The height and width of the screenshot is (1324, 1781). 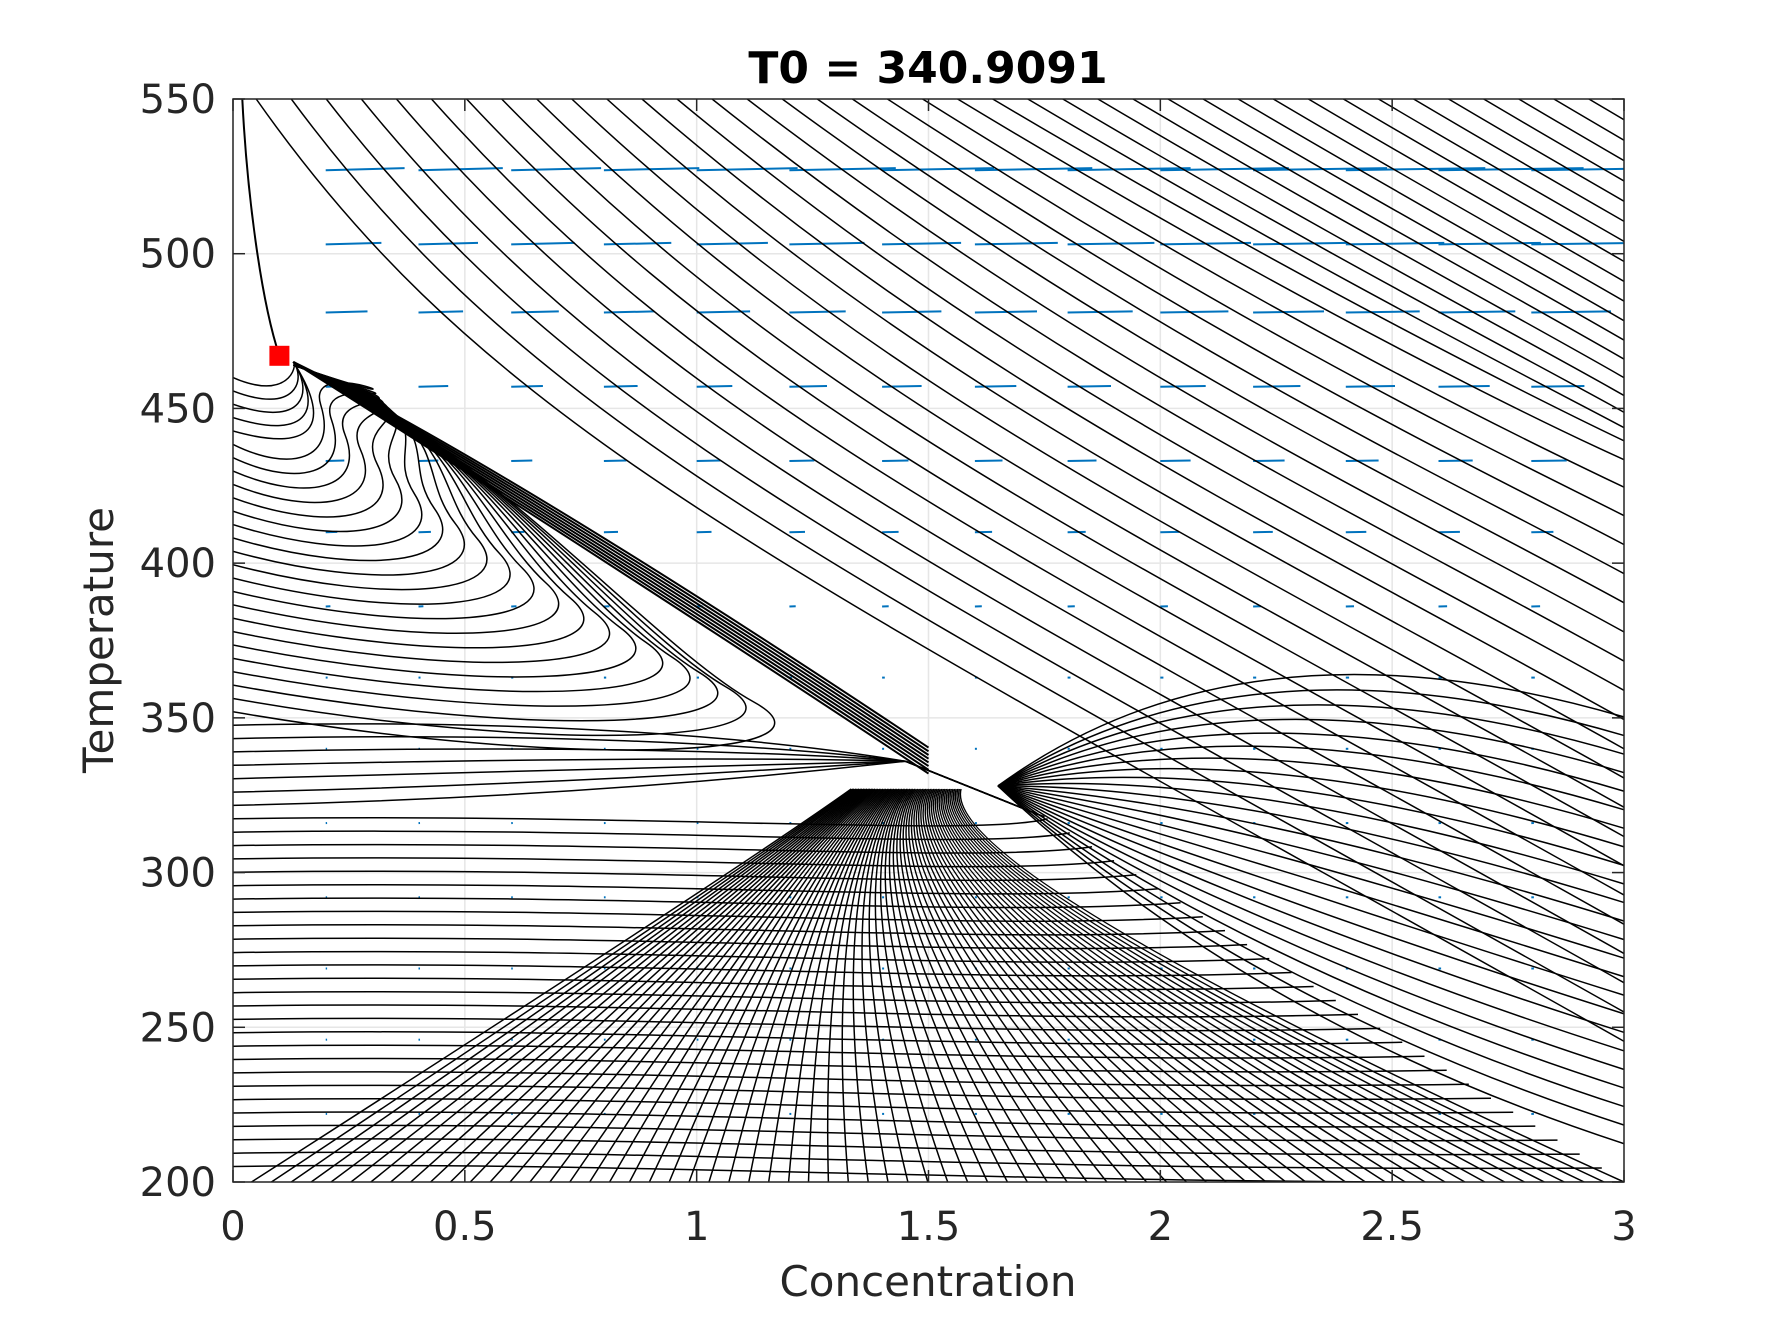 What do you see at coordinates (178, 100) in the screenshot?
I see `y-tick-label: 550` at bounding box center [178, 100].